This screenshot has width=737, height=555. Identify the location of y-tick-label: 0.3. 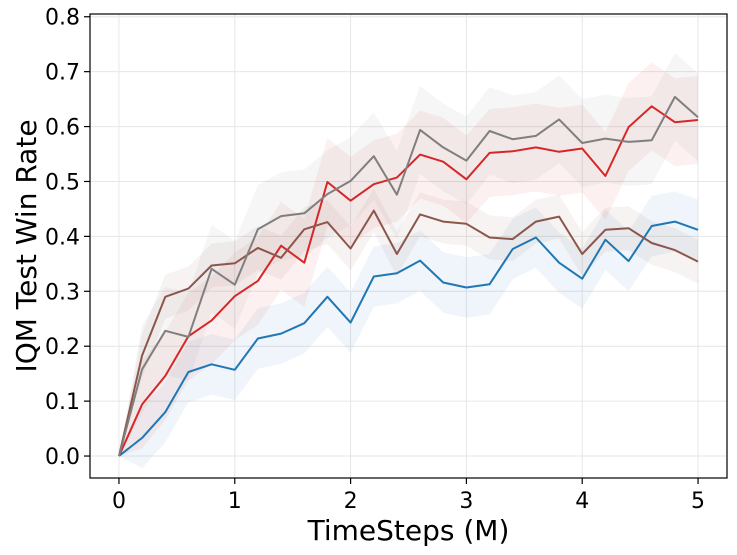
(62, 292).